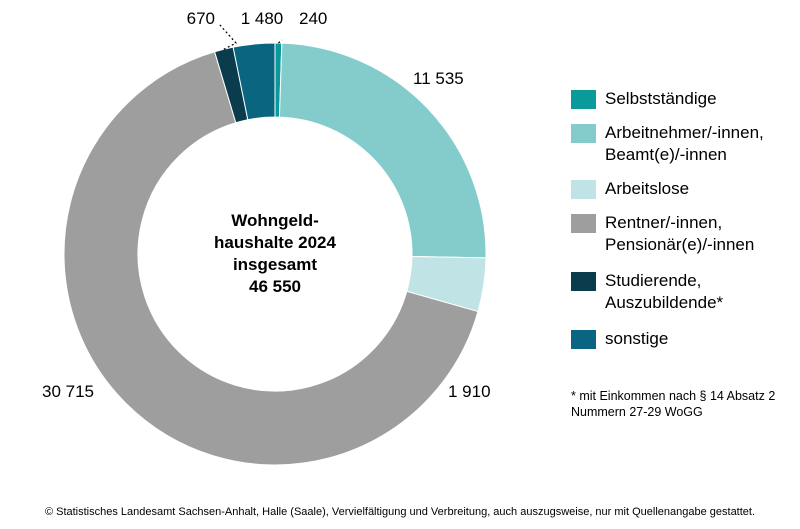  Describe the element at coordinates (313, 18) in the screenshot. I see `value-label-selbststaendige: 240` at that location.